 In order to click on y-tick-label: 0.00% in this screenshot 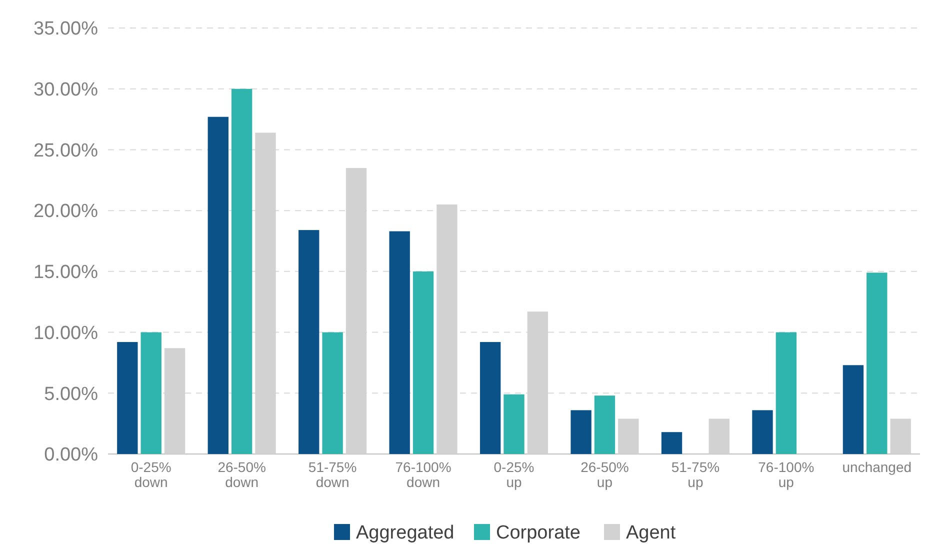, I will do `click(71, 455)`.